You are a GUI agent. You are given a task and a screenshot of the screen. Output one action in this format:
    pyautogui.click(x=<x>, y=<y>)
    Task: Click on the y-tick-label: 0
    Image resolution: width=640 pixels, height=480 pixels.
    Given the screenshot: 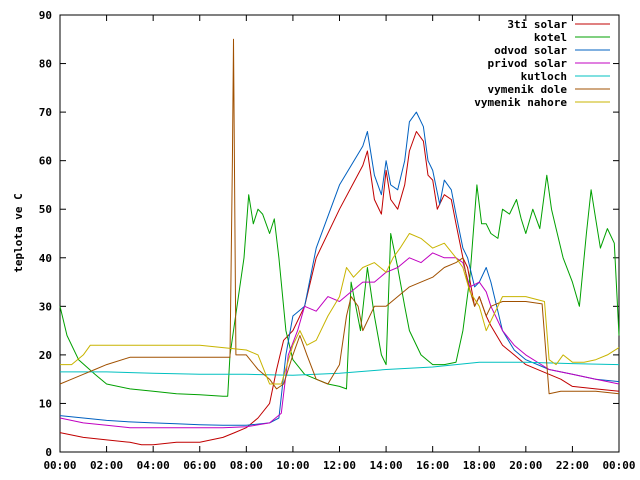 What is the action you would take?
    pyautogui.click(x=48, y=452)
    